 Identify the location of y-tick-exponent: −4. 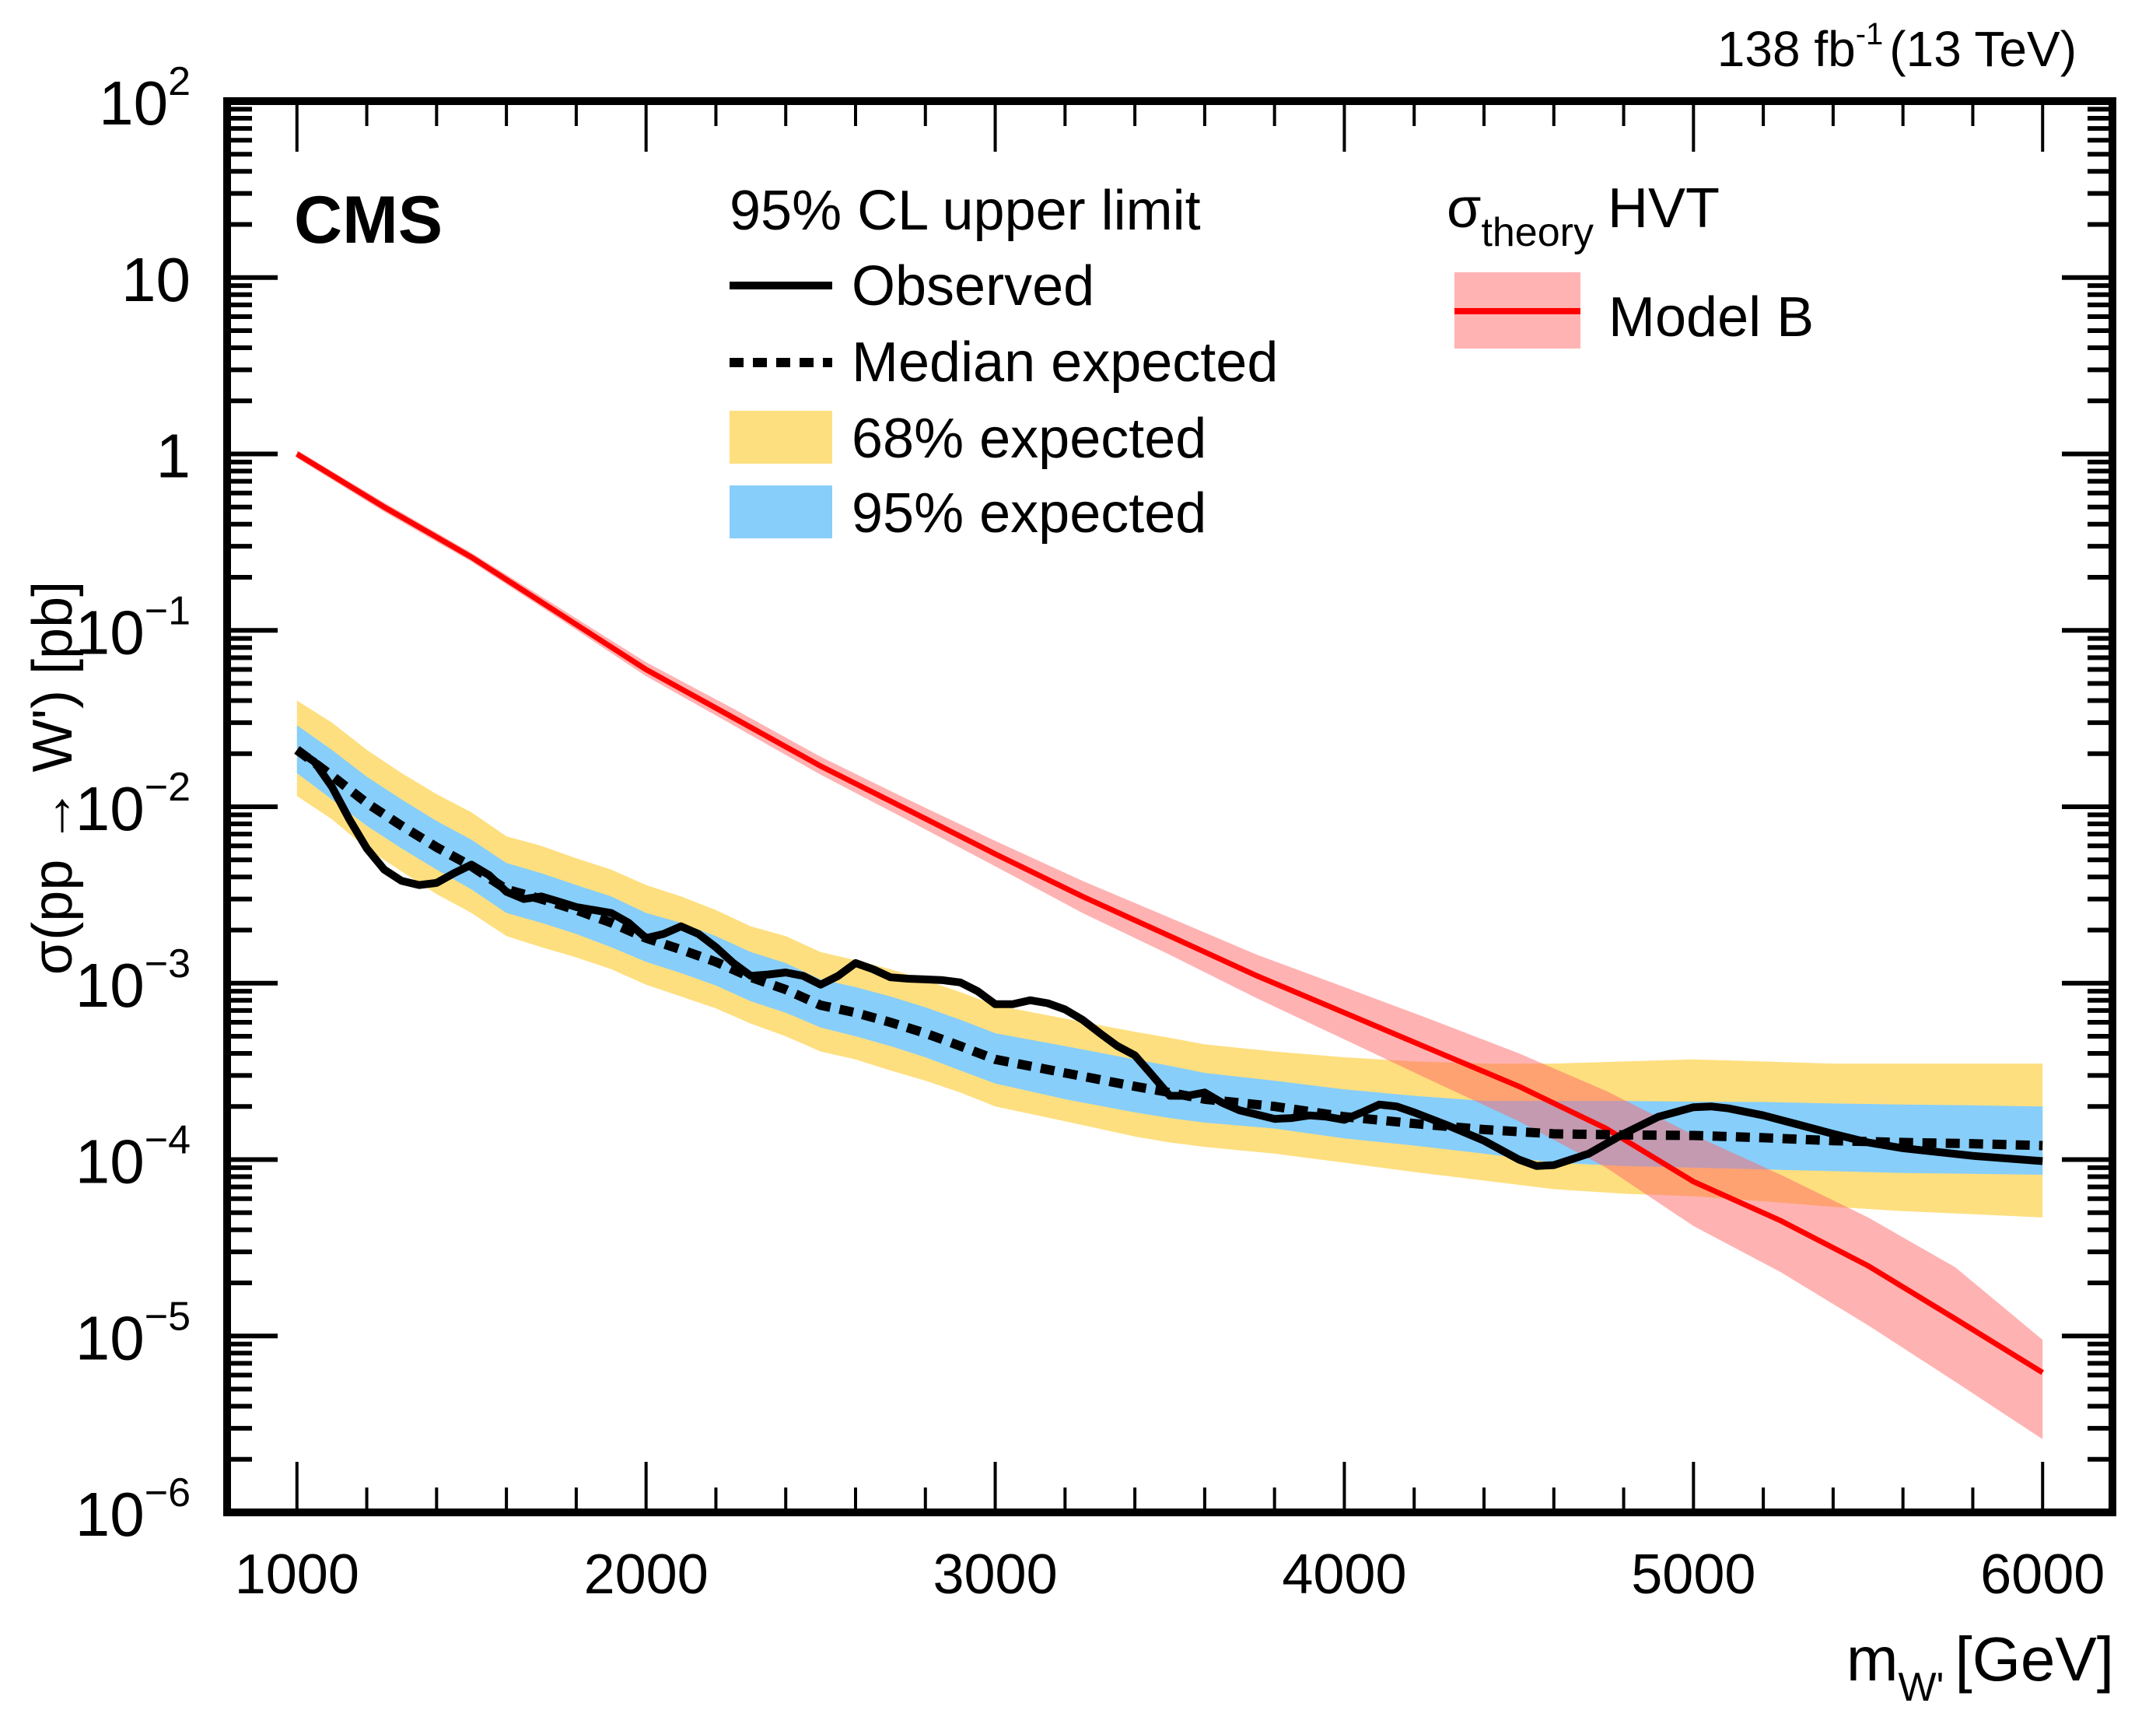
(168, 1140).